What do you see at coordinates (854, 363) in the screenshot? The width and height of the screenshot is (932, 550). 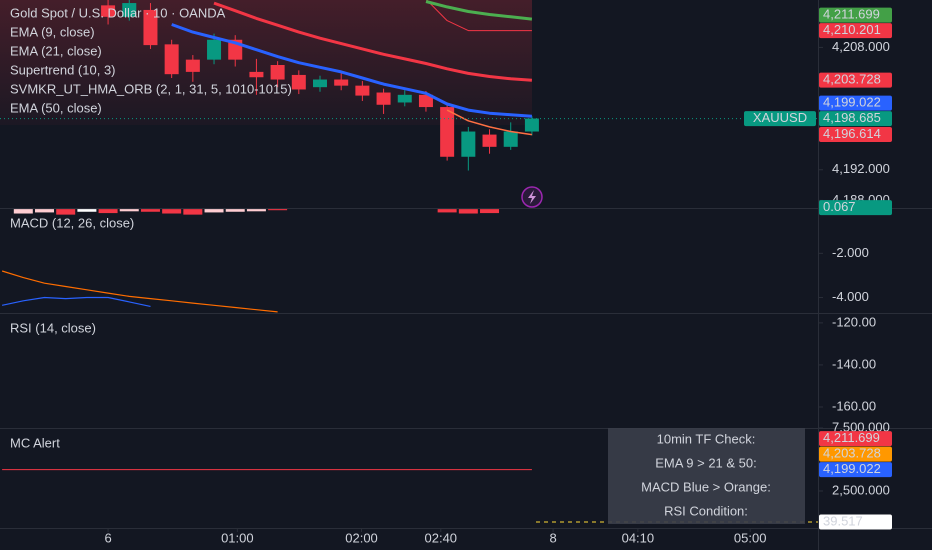 I see `y-tick-label: -140.00` at bounding box center [854, 363].